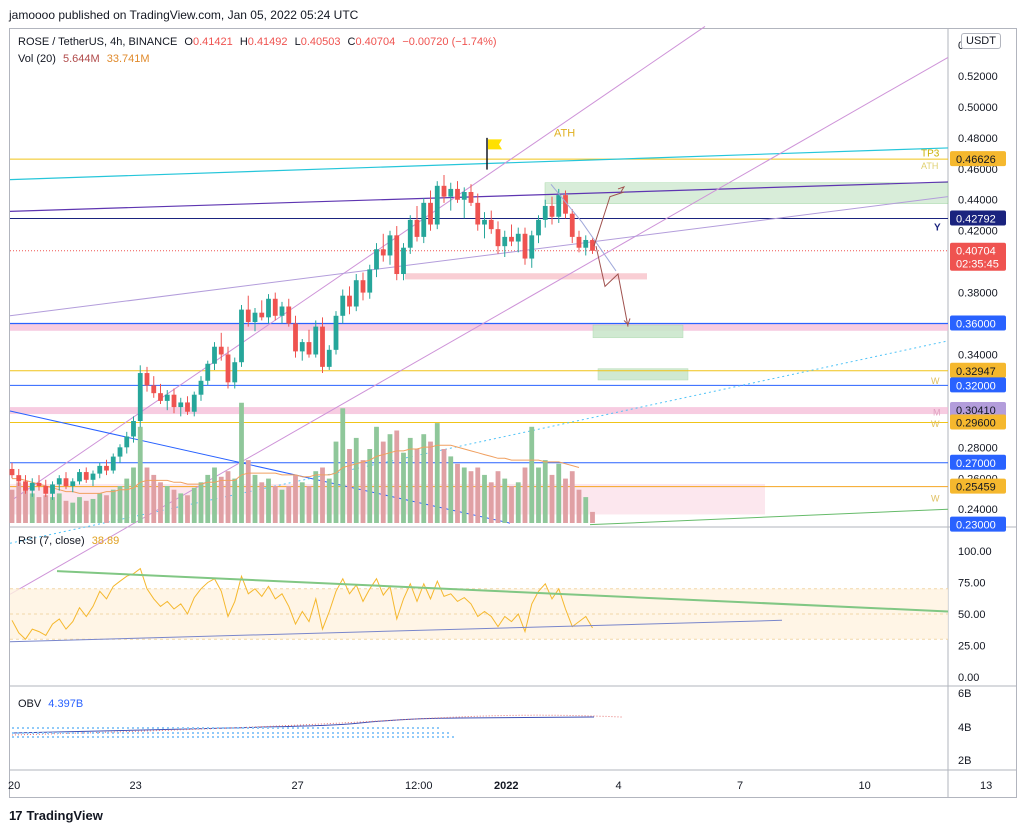 The height and width of the screenshot is (833, 1026). Describe the element at coordinates (978, 108) in the screenshot. I see `price-tick-label: 0.50000` at that location.